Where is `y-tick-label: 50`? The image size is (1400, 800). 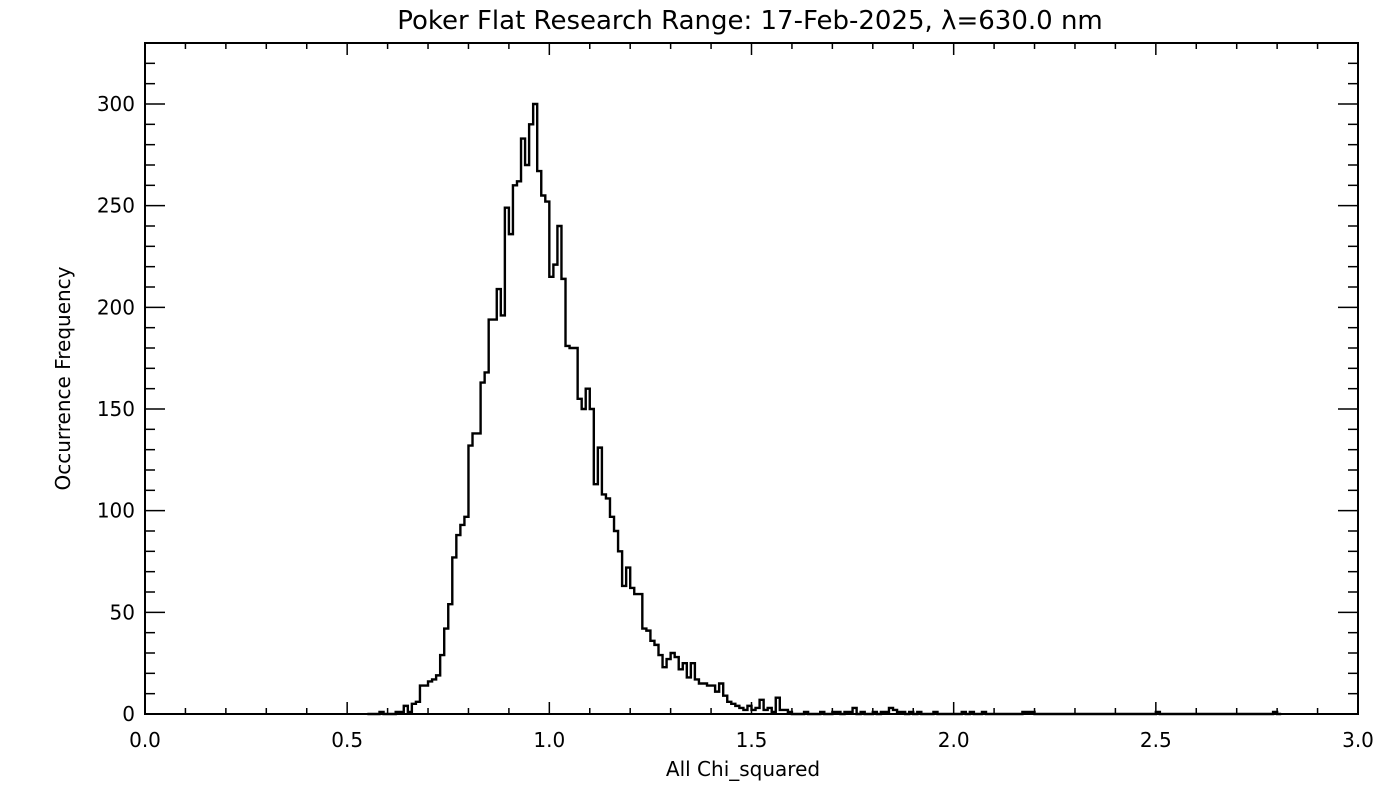 y-tick-label: 50 is located at coordinates (122, 612).